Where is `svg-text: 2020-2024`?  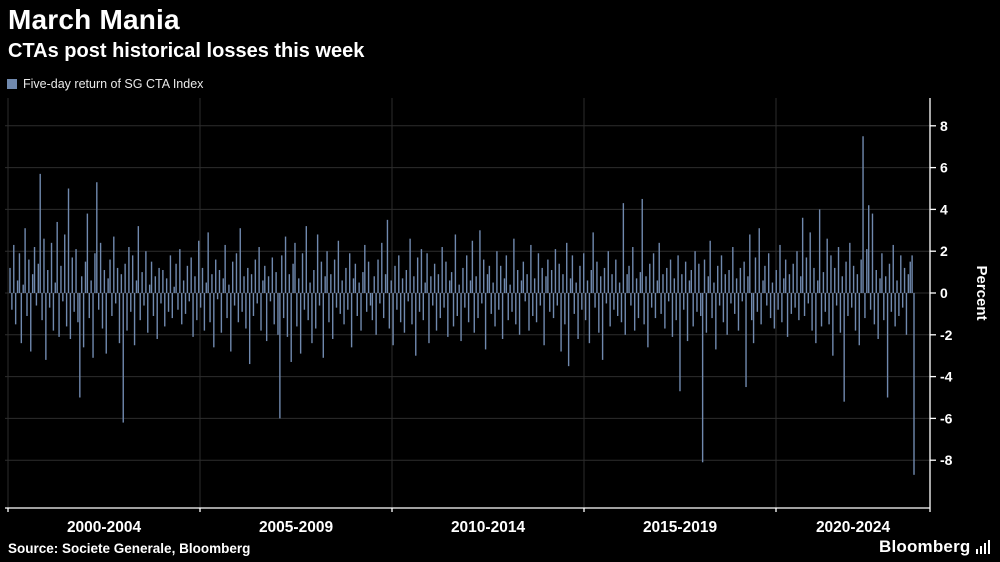
svg-text: 2020-2024 is located at coordinates (853, 527).